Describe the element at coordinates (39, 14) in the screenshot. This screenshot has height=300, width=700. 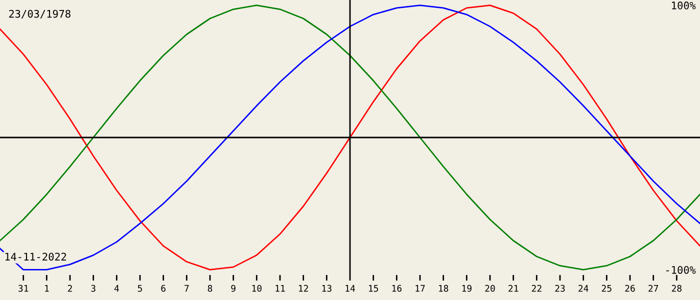
I see `annotation: 23/03/1978` at that location.